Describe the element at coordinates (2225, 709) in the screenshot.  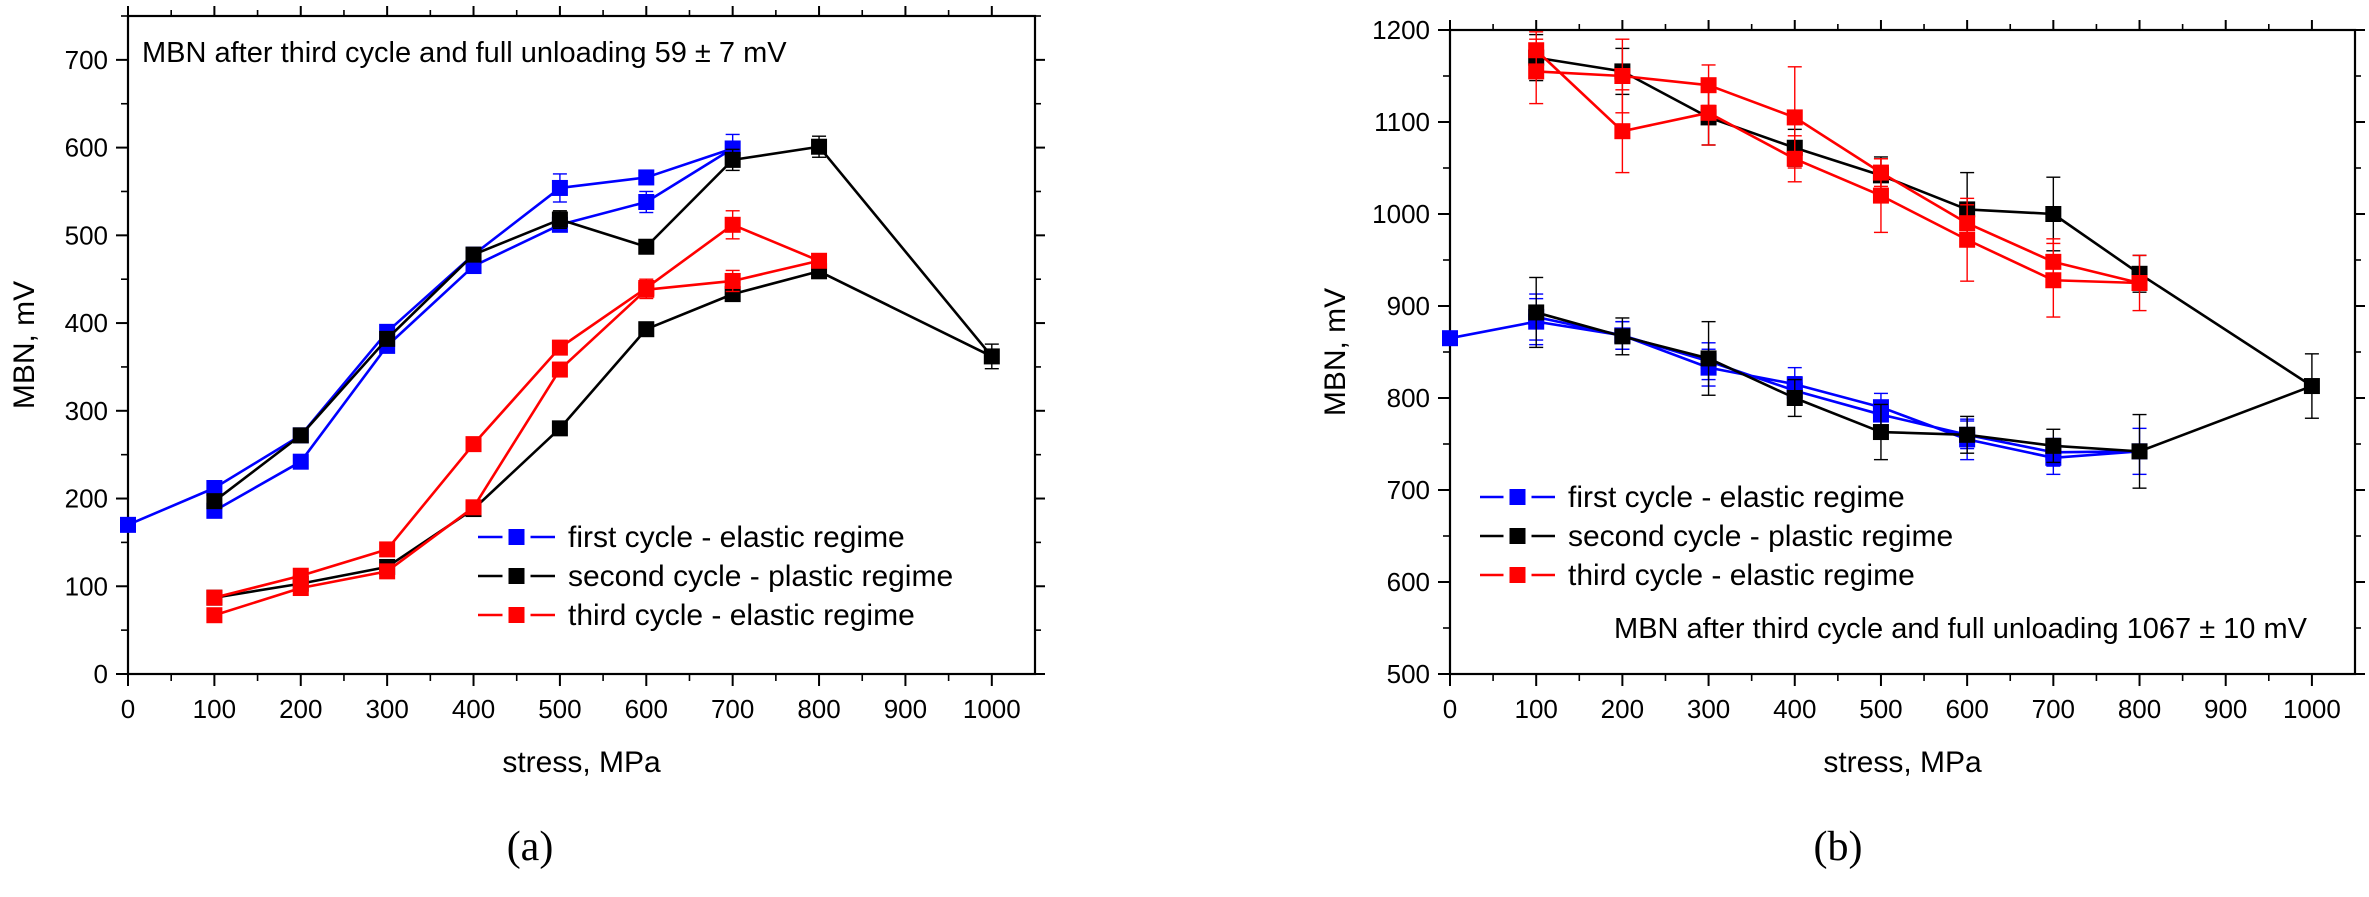
I see `x-tick-label: 900` at that location.